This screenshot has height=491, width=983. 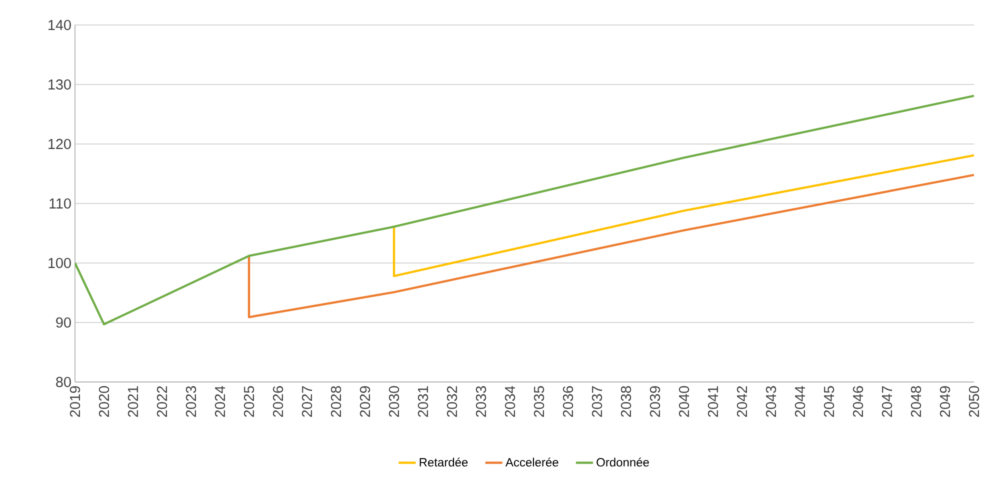 What do you see at coordinates (597, 401) in the screenshot?
I see `x-tick-label: 2037` at bounding box center [597, 401].